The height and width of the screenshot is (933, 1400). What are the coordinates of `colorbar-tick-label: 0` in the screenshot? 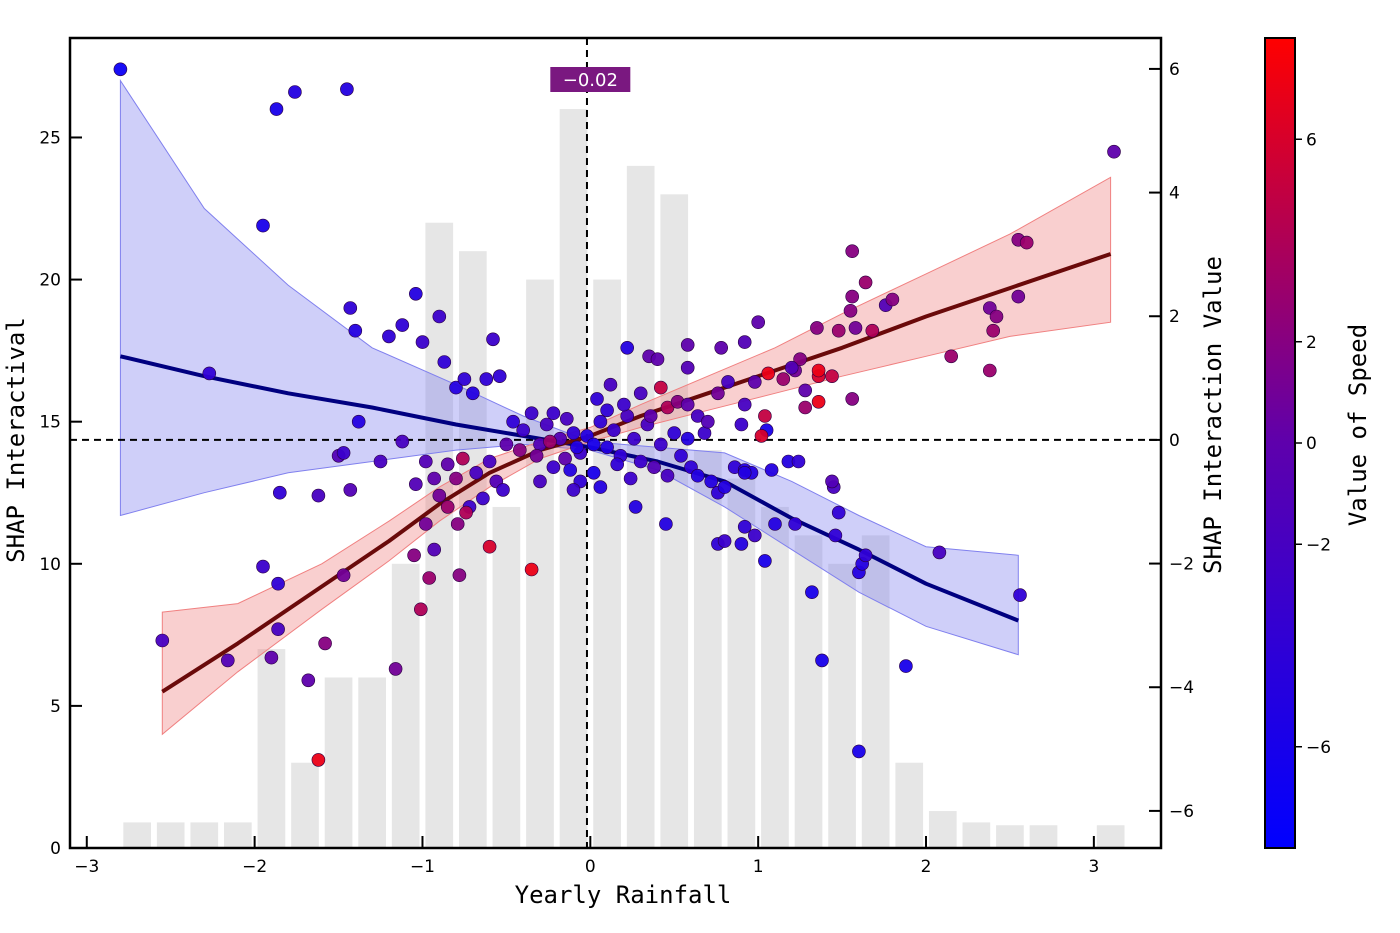 It's located at (1311, 444).